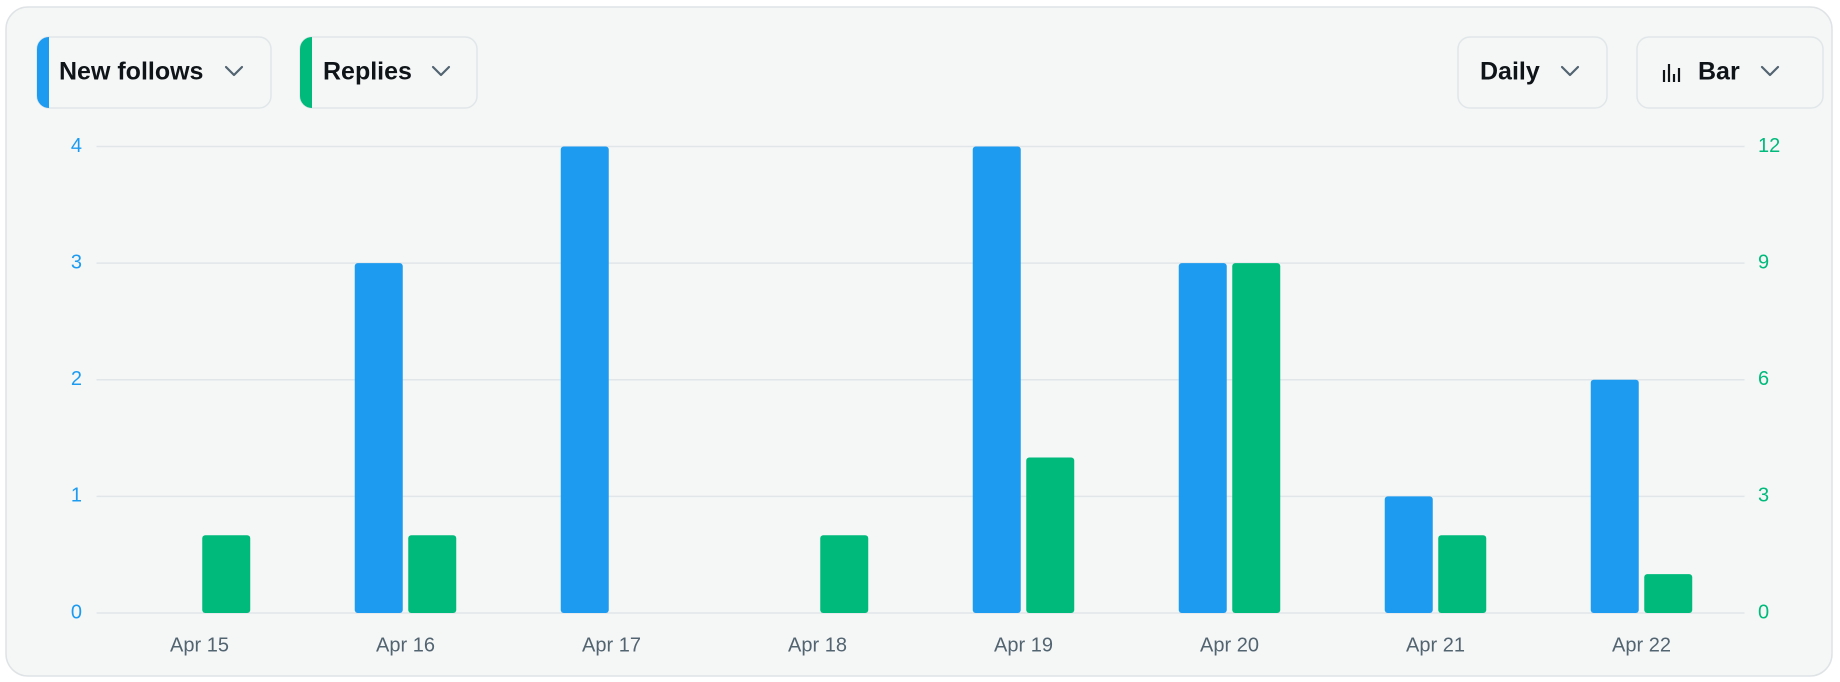 Image resolution: width=1840 pixels, height=682 pixels. I want to click on x-tick-label: Apr 15, so click(199, 645).